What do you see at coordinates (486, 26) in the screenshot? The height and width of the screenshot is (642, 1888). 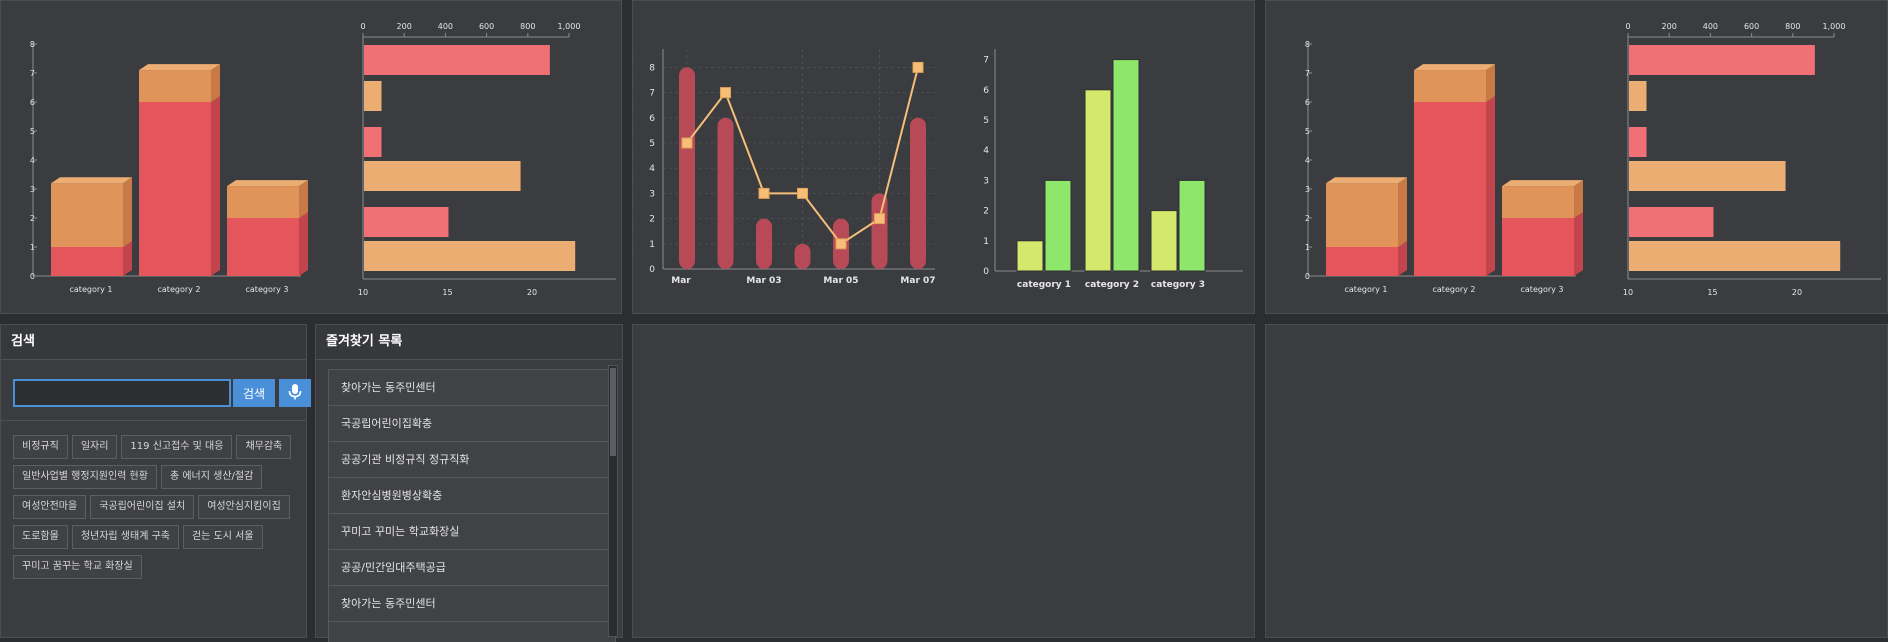 I see `top-axis-tick-label: 600` at bounding box center [486, 26].